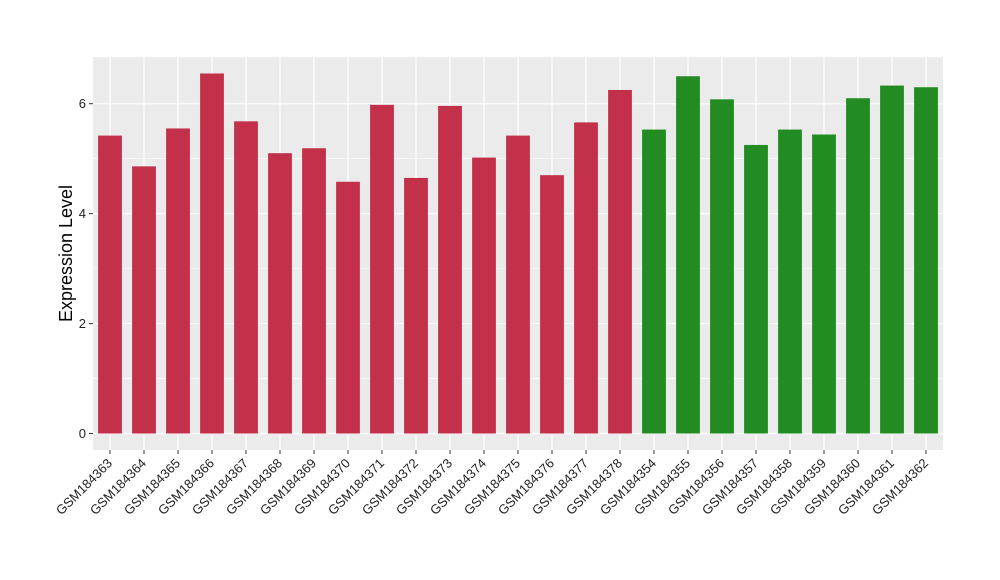  Describe the element at coordinates (450, 269) in the screenshot. I see `bar-GSM184373` at that location.